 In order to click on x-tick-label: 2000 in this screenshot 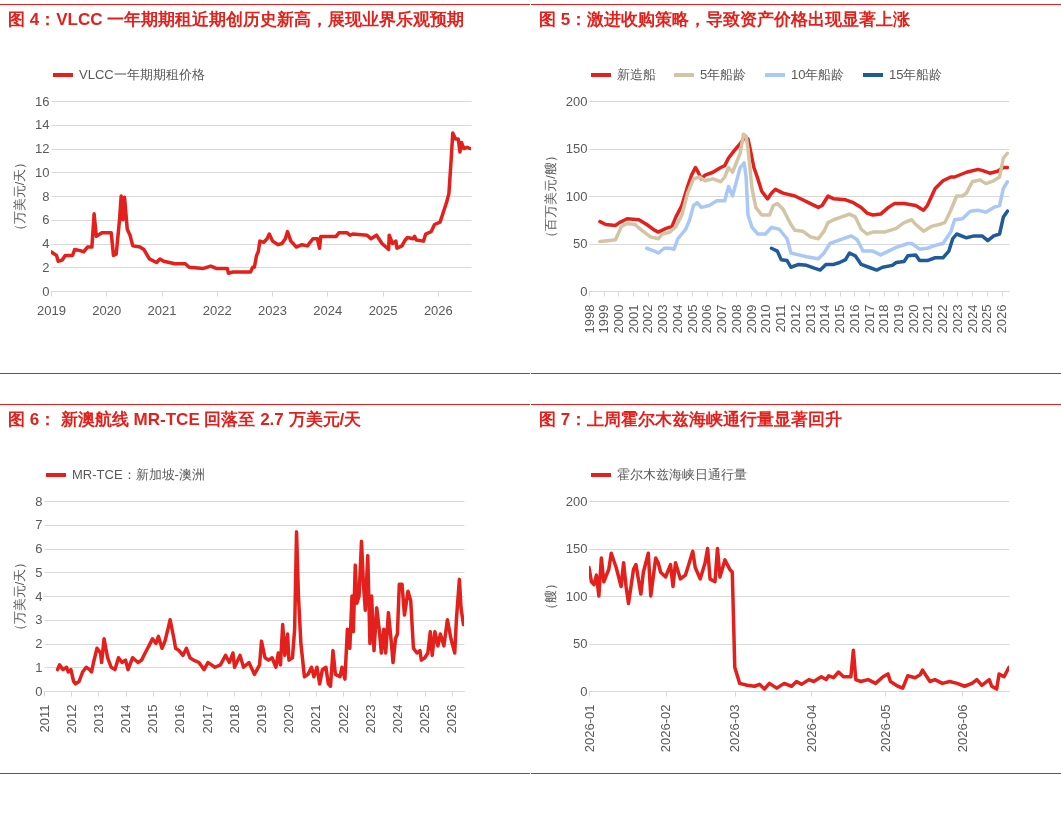, I will do `click(618, 319)`.